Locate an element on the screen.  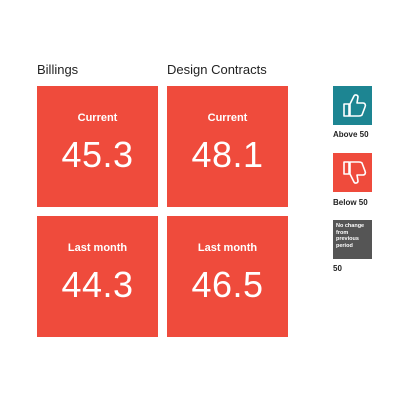
tile-design-current: Current 48.1 is located at coordinates (227, 146).